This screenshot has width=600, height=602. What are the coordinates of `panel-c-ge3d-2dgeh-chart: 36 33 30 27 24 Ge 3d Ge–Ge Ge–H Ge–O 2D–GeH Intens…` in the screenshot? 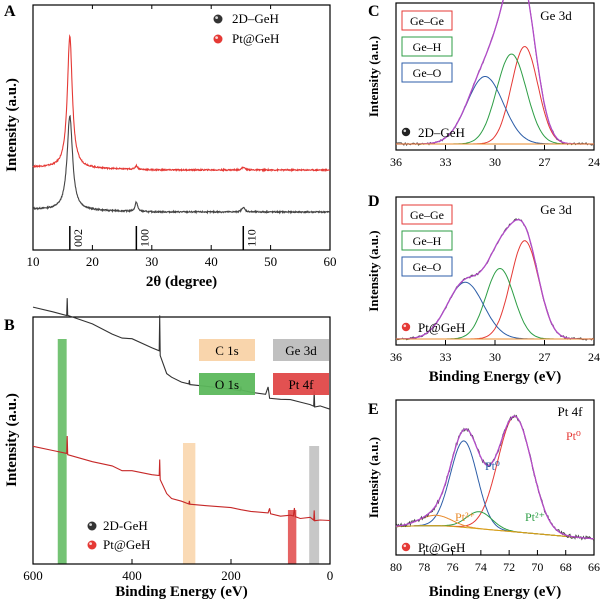 It's located at (483, 84).